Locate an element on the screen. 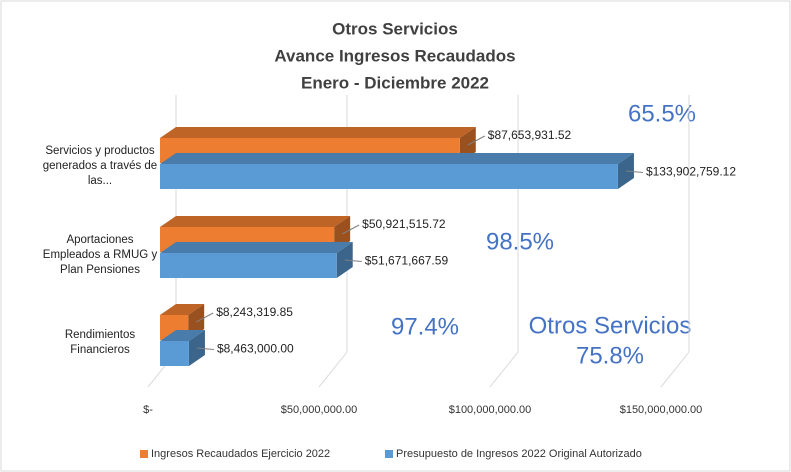 Image resolution: width=791 pixels, height=472 pixels. data-label: $50,921,515.72 is located at coordinates (404, 224).